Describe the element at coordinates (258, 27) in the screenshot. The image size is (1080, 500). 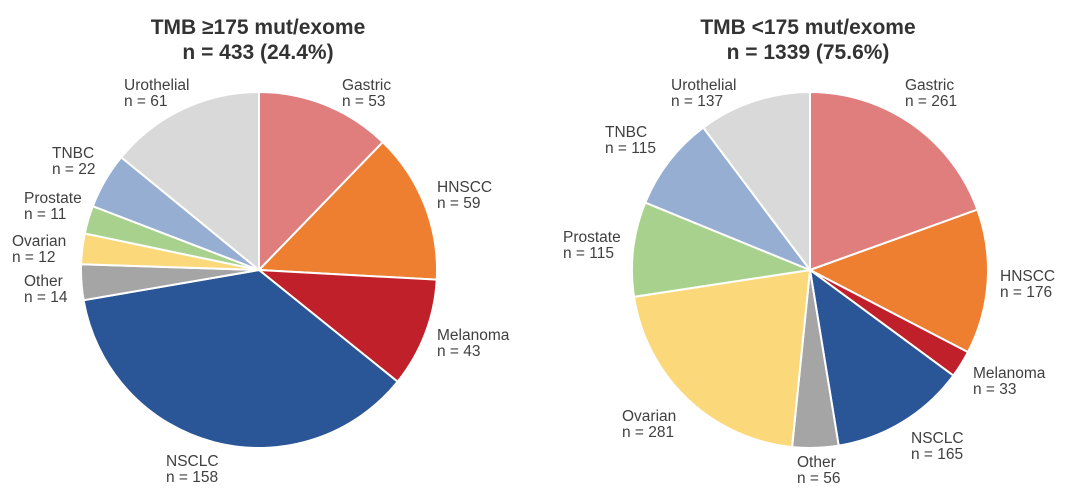
I see `left-chart-title: TMB ≥175 mut/exome` at that location.